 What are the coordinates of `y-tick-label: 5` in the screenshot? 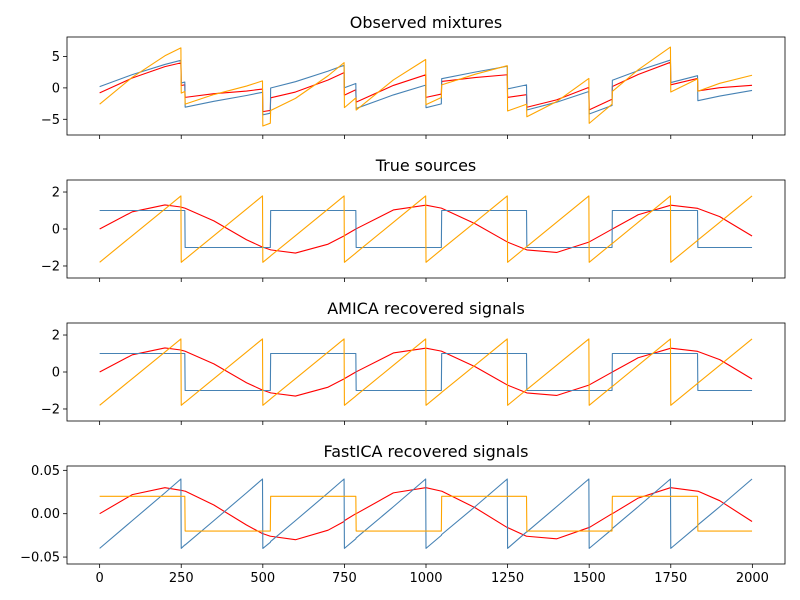 It's located at (56, 57).